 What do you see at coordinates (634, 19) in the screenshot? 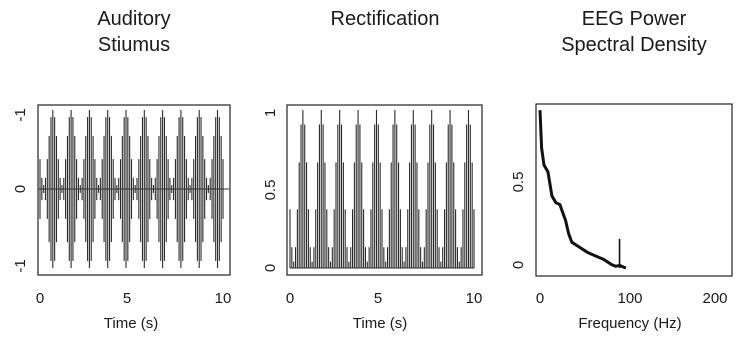
I see `chart-title-line-1: EEG Power` at bounding box center [634, 19].